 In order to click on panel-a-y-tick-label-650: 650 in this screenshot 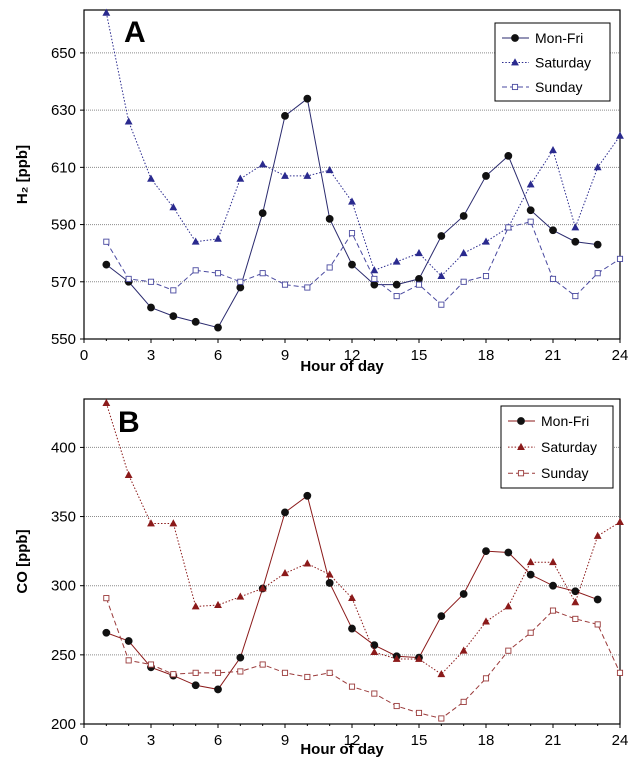, I will do `click(63, 53)`.